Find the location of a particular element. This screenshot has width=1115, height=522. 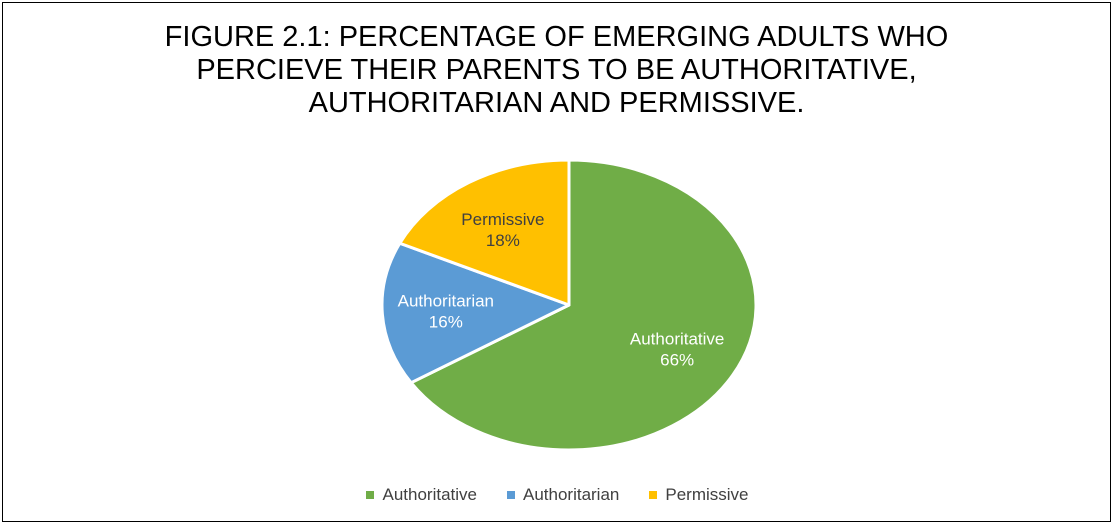

legend-item-authoritarian: Authoritarian is located at coordinates (563, 495).